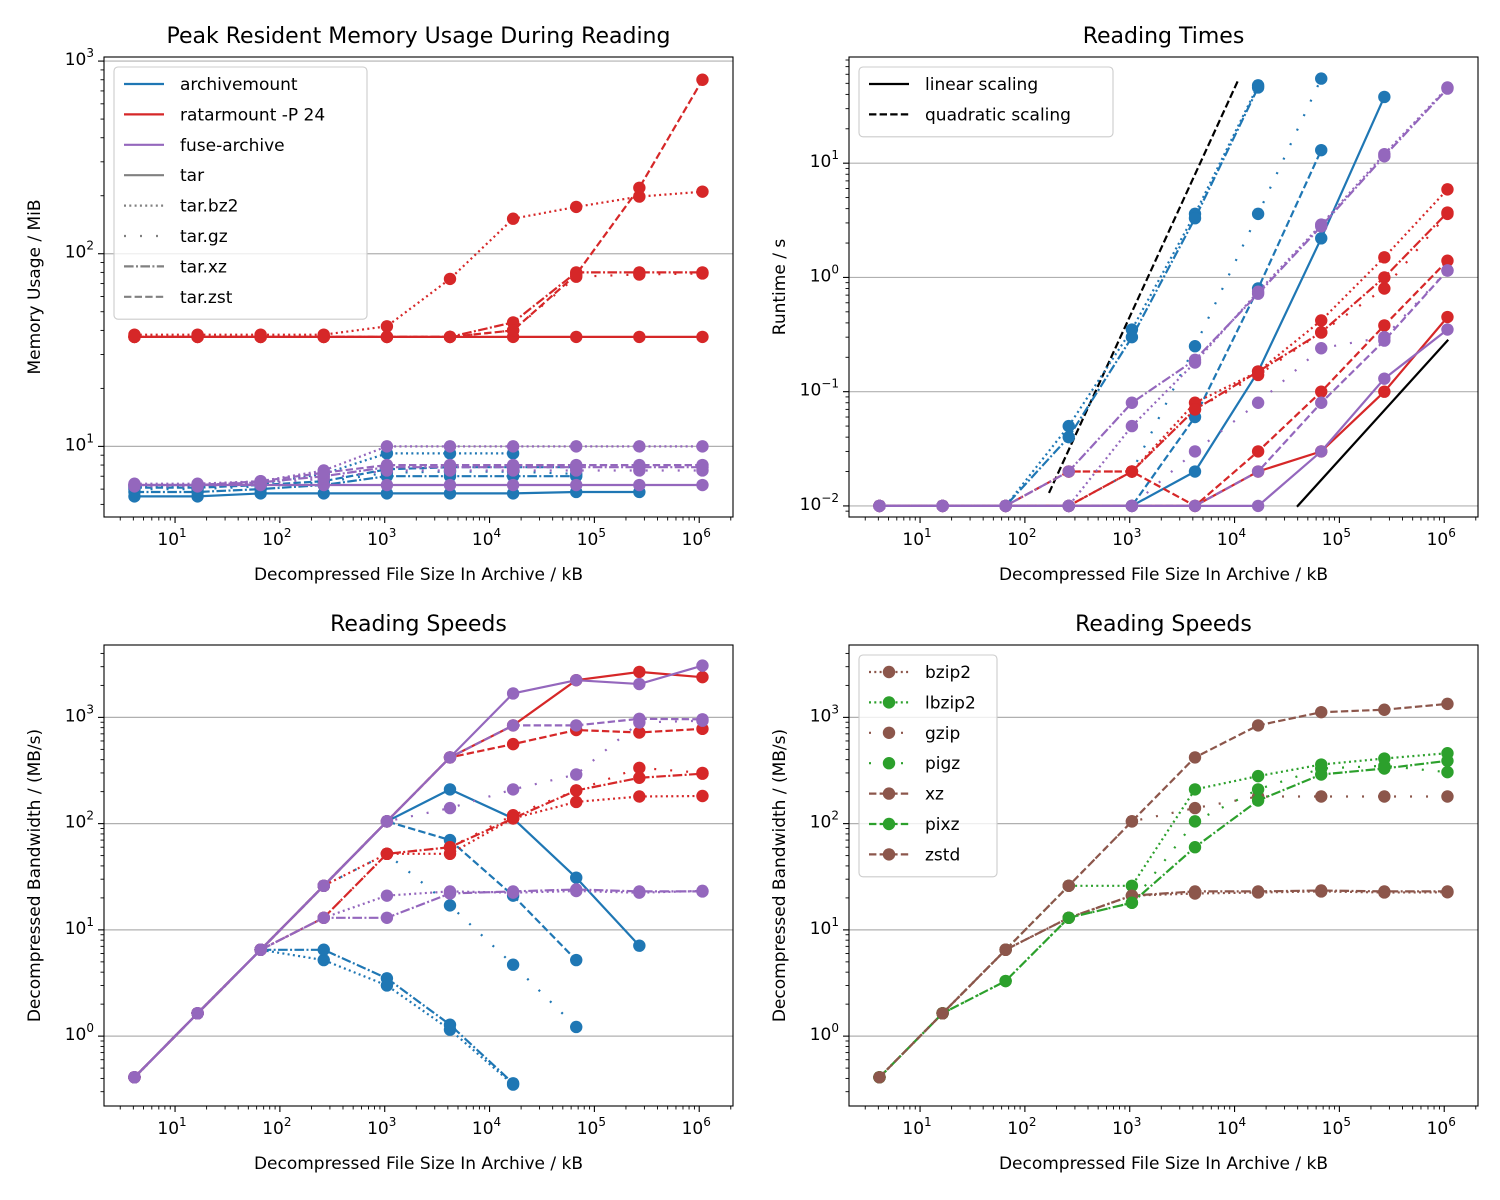  I want to click on y-tick-label: 10⁰, so click(824, 274).